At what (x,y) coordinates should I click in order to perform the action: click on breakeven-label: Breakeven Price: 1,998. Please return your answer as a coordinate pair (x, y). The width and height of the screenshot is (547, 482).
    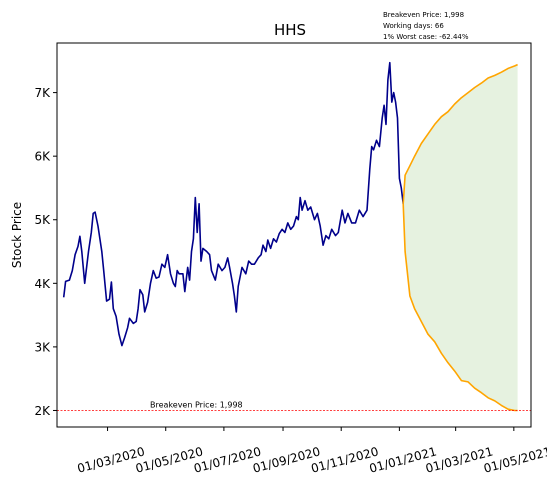
    Looking at the image, I should click on (196, 405).